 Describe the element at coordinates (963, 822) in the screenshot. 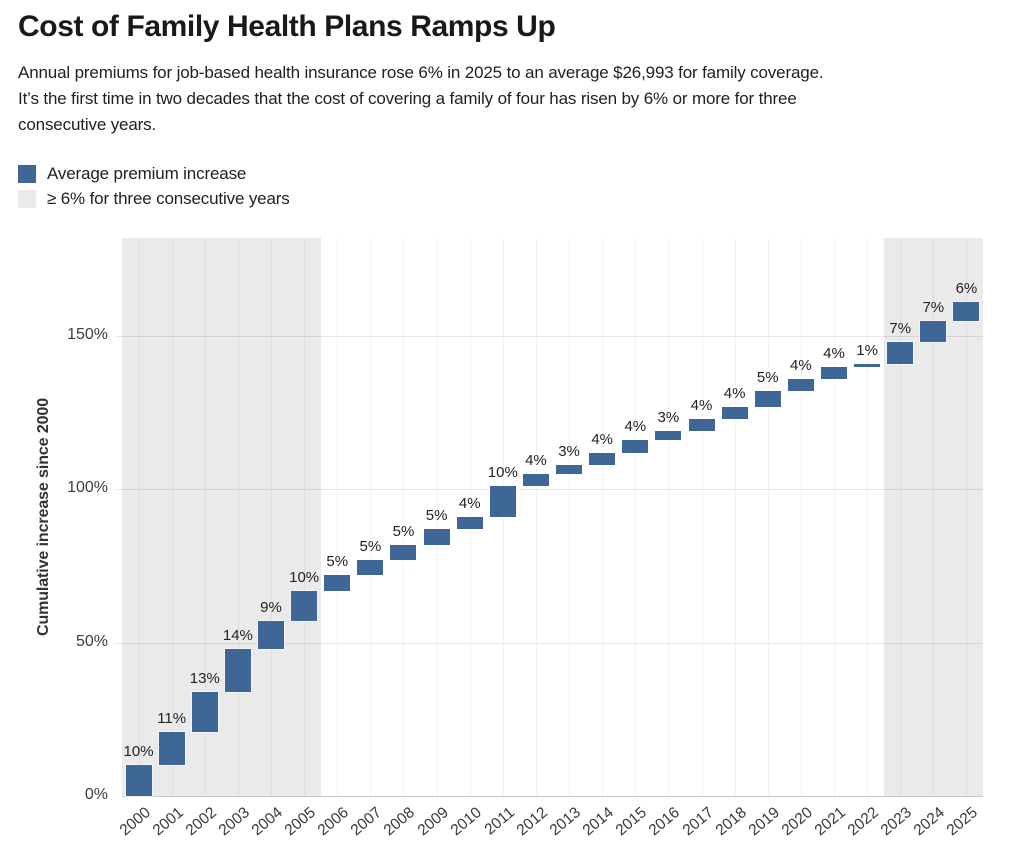

I see `x-tick-label: 2025` at that location.